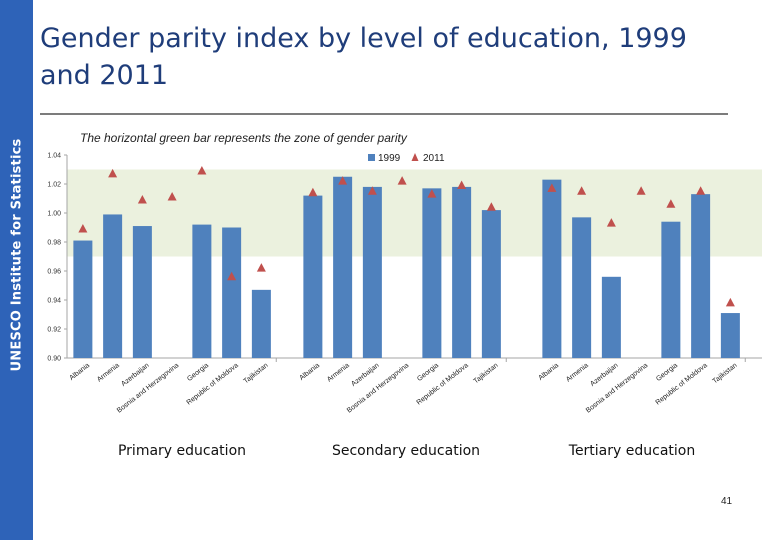  Describe the element at coordinates (182, 451) in the screenshot. I see `group-label-primary: Primary education` at that location.